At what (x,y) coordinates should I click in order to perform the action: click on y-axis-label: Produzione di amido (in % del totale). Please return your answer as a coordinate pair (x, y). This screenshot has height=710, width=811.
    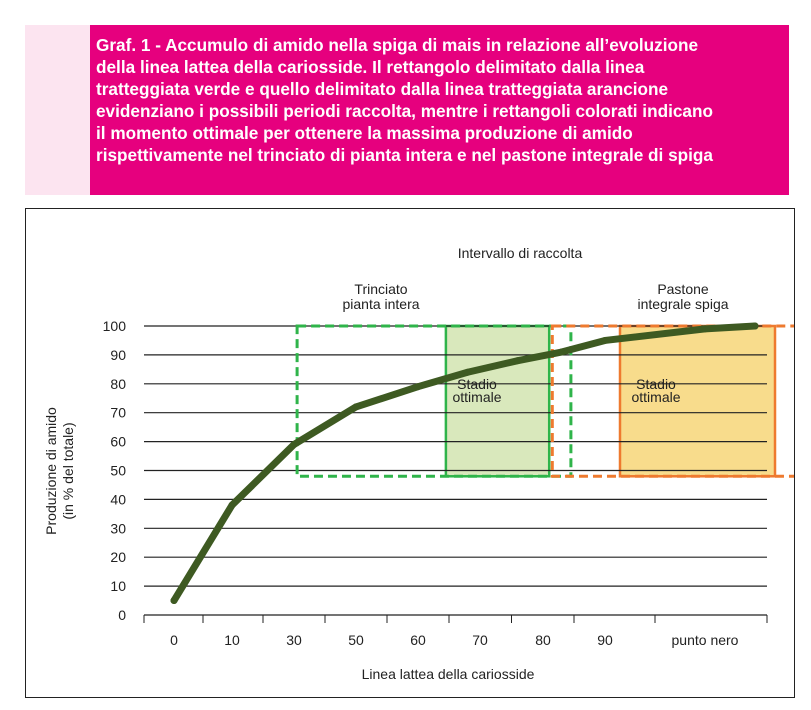
    Looking at the image, I should click on (59, 471).